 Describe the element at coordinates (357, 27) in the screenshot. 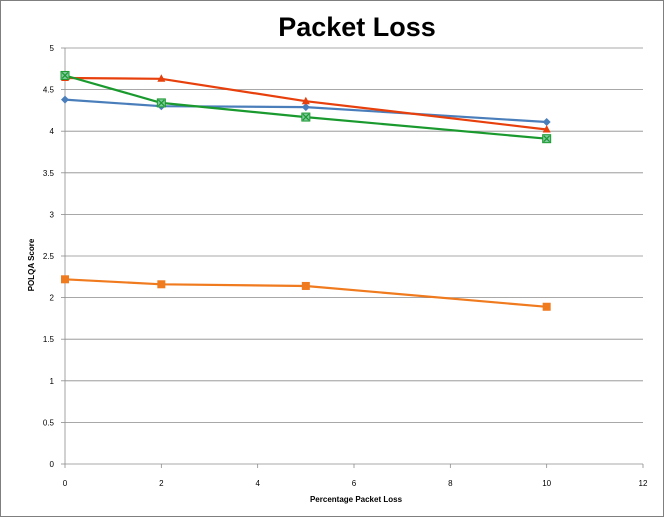

I see `chart-title: Packet Loss` at that location.